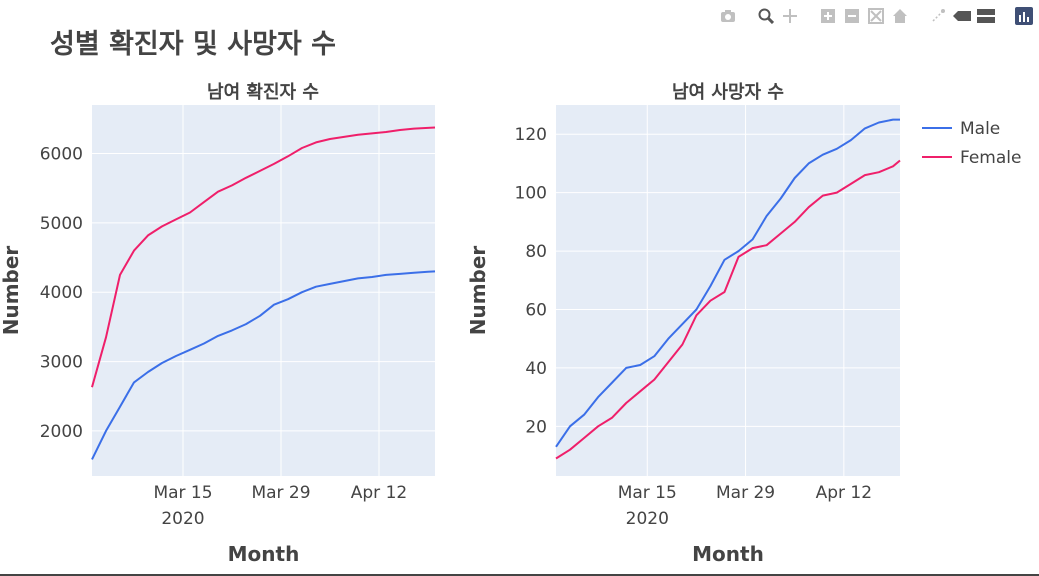  I want to click on subplot-title: 남여 확진자 수, so click(263, 92).